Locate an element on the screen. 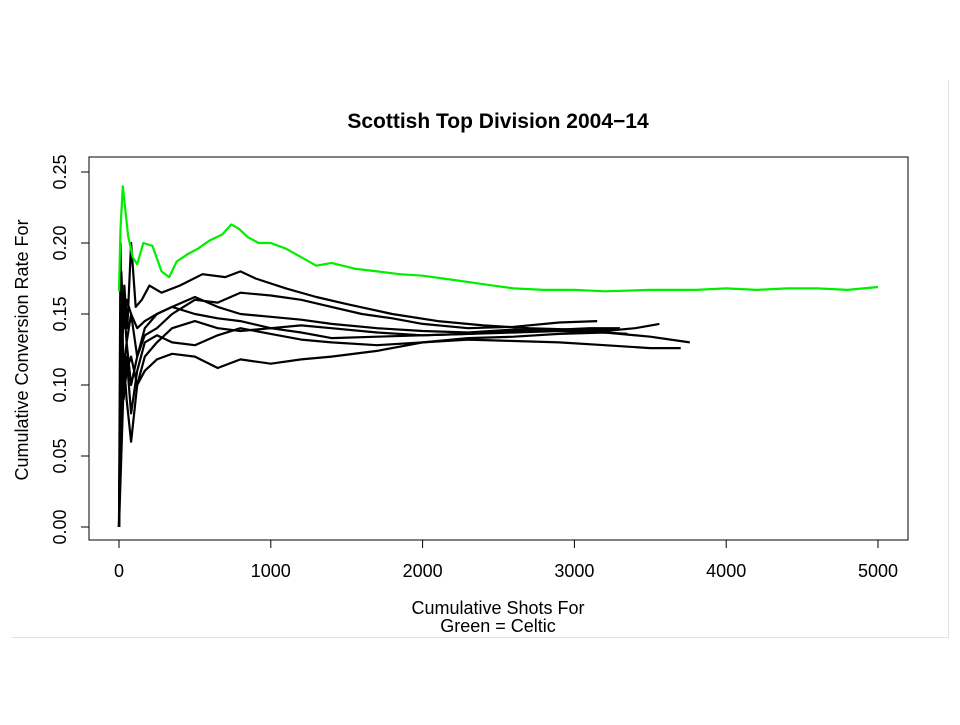 The height and width of the screenshot is (725, 960). x-tick-label: 0 is located at coordinates (119, 571).